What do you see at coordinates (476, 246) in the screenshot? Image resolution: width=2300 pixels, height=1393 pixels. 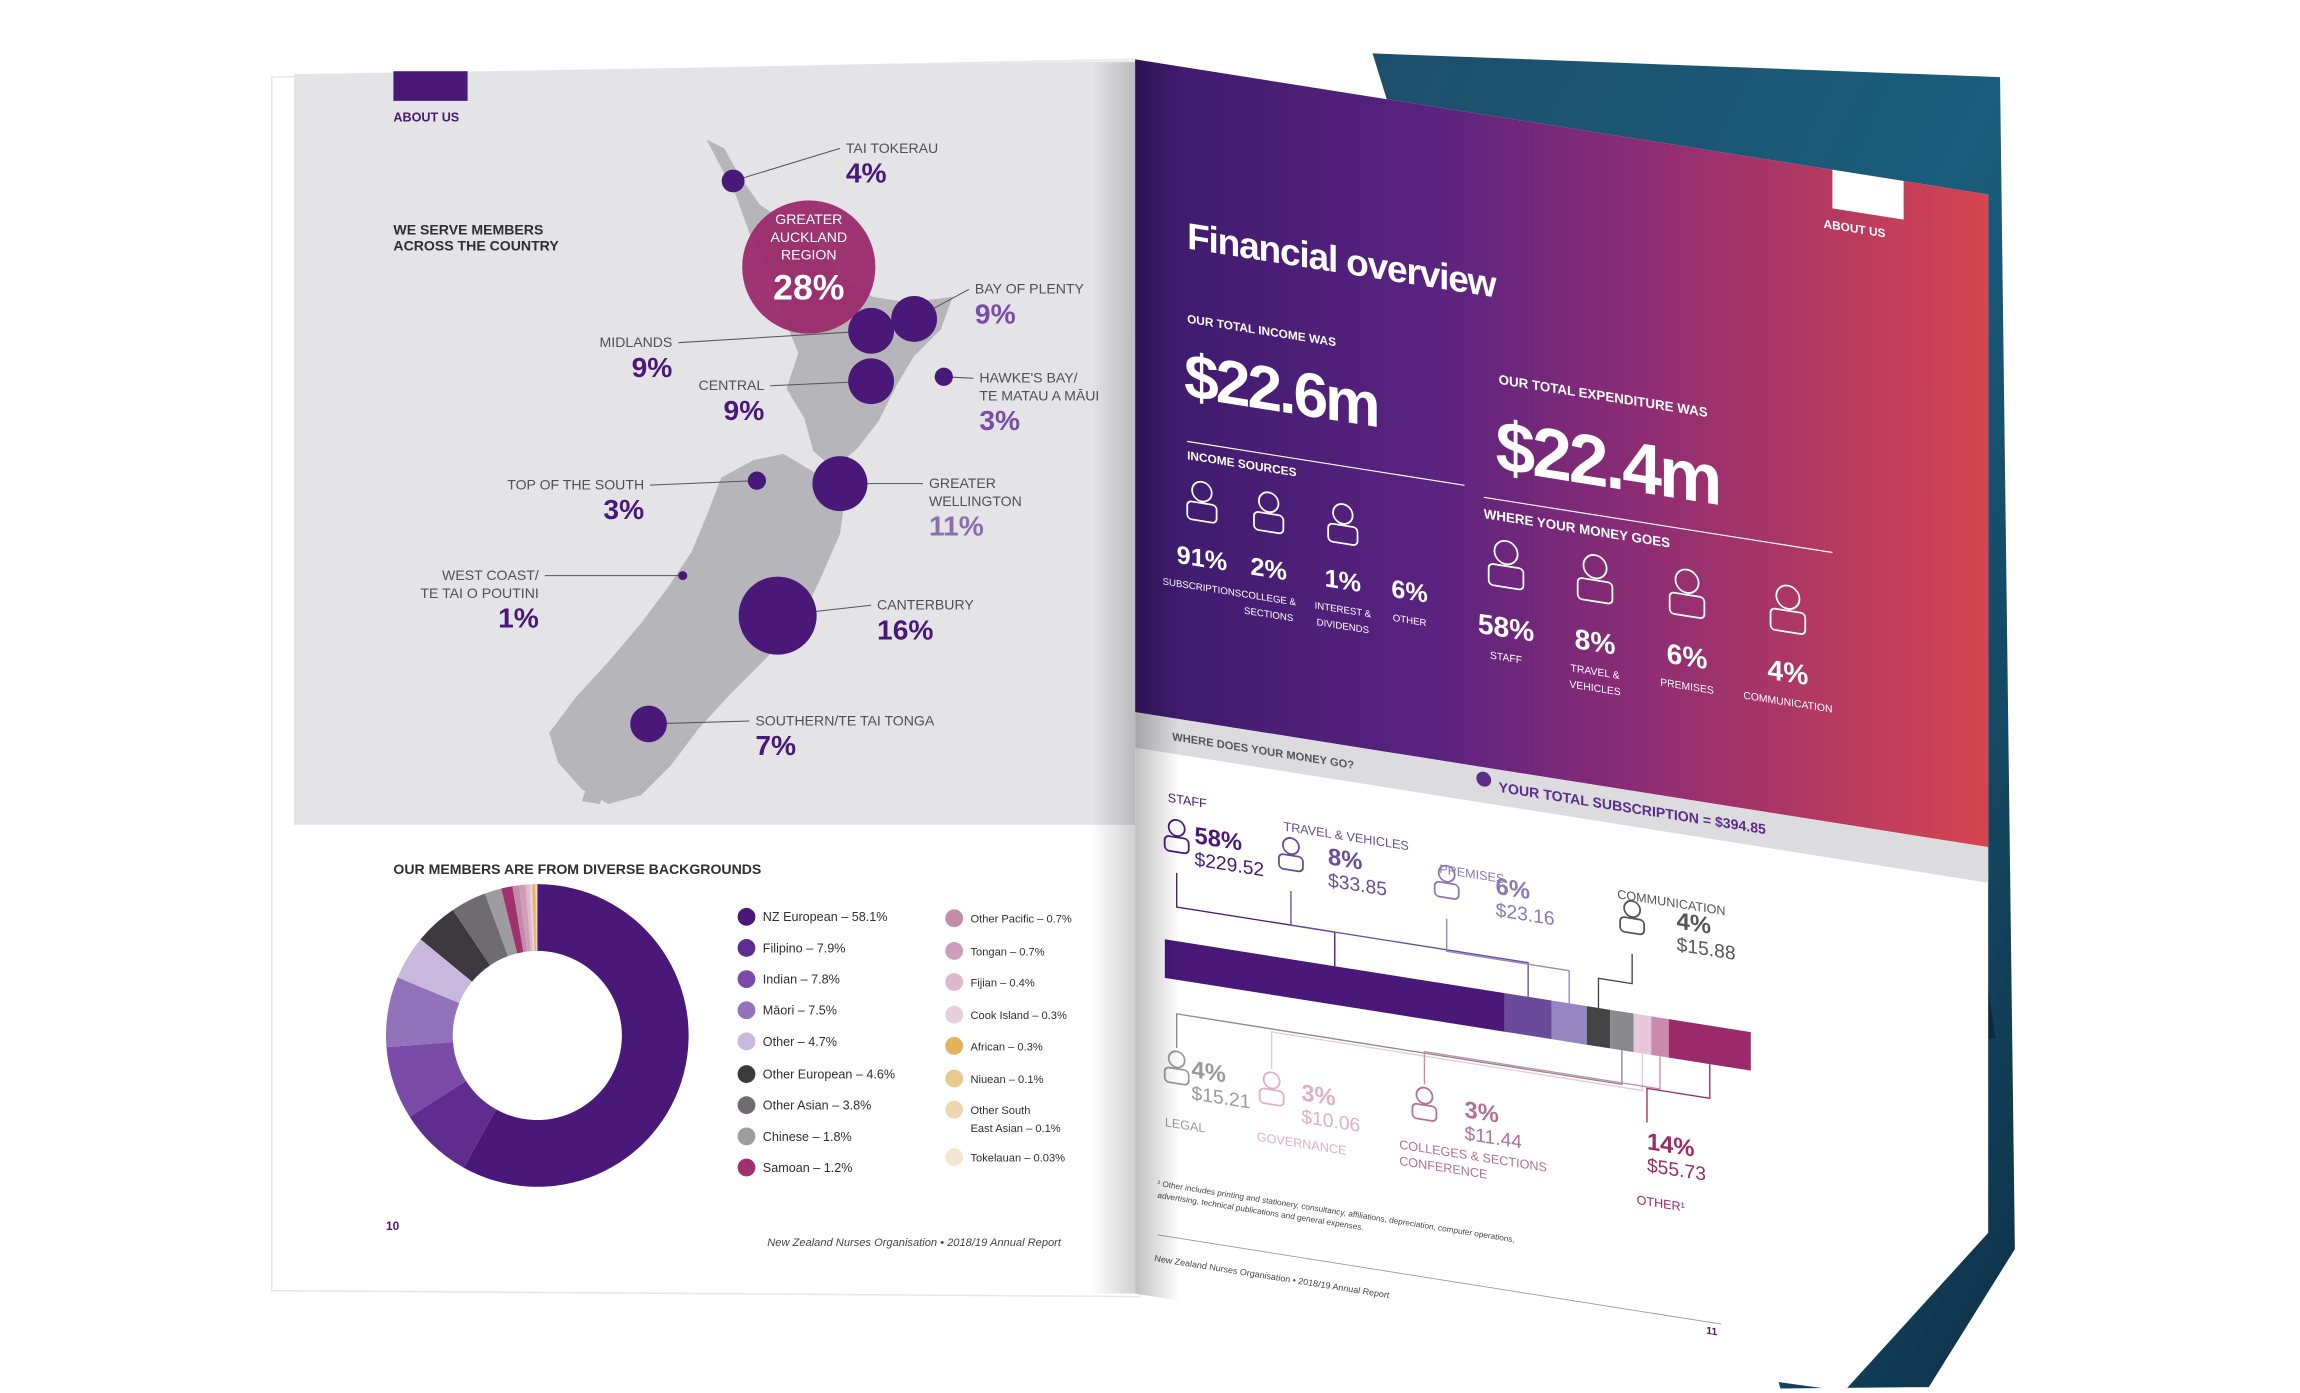 I see `map-title: ACROSS THE COUNTRY` at bounding box center [476, 246].